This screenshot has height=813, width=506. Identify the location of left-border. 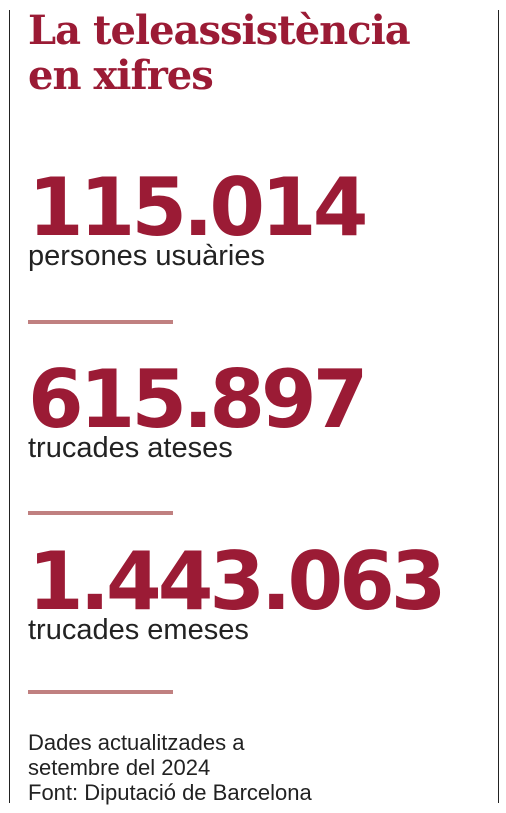
(9, 406).